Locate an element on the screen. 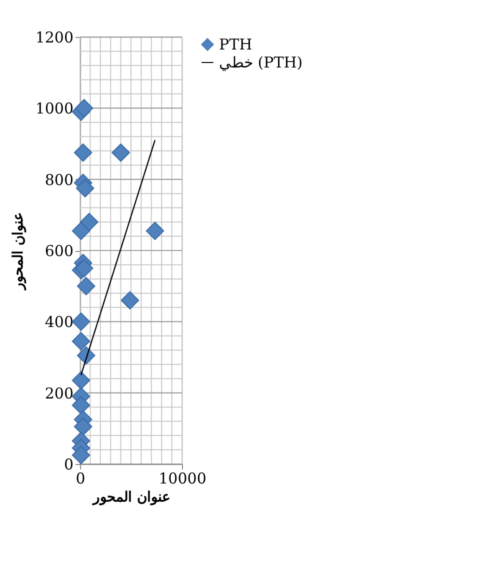 The height and width of the screenshot is (579, 488). y-tick-label: 400 is located at coordinates (59, 322).